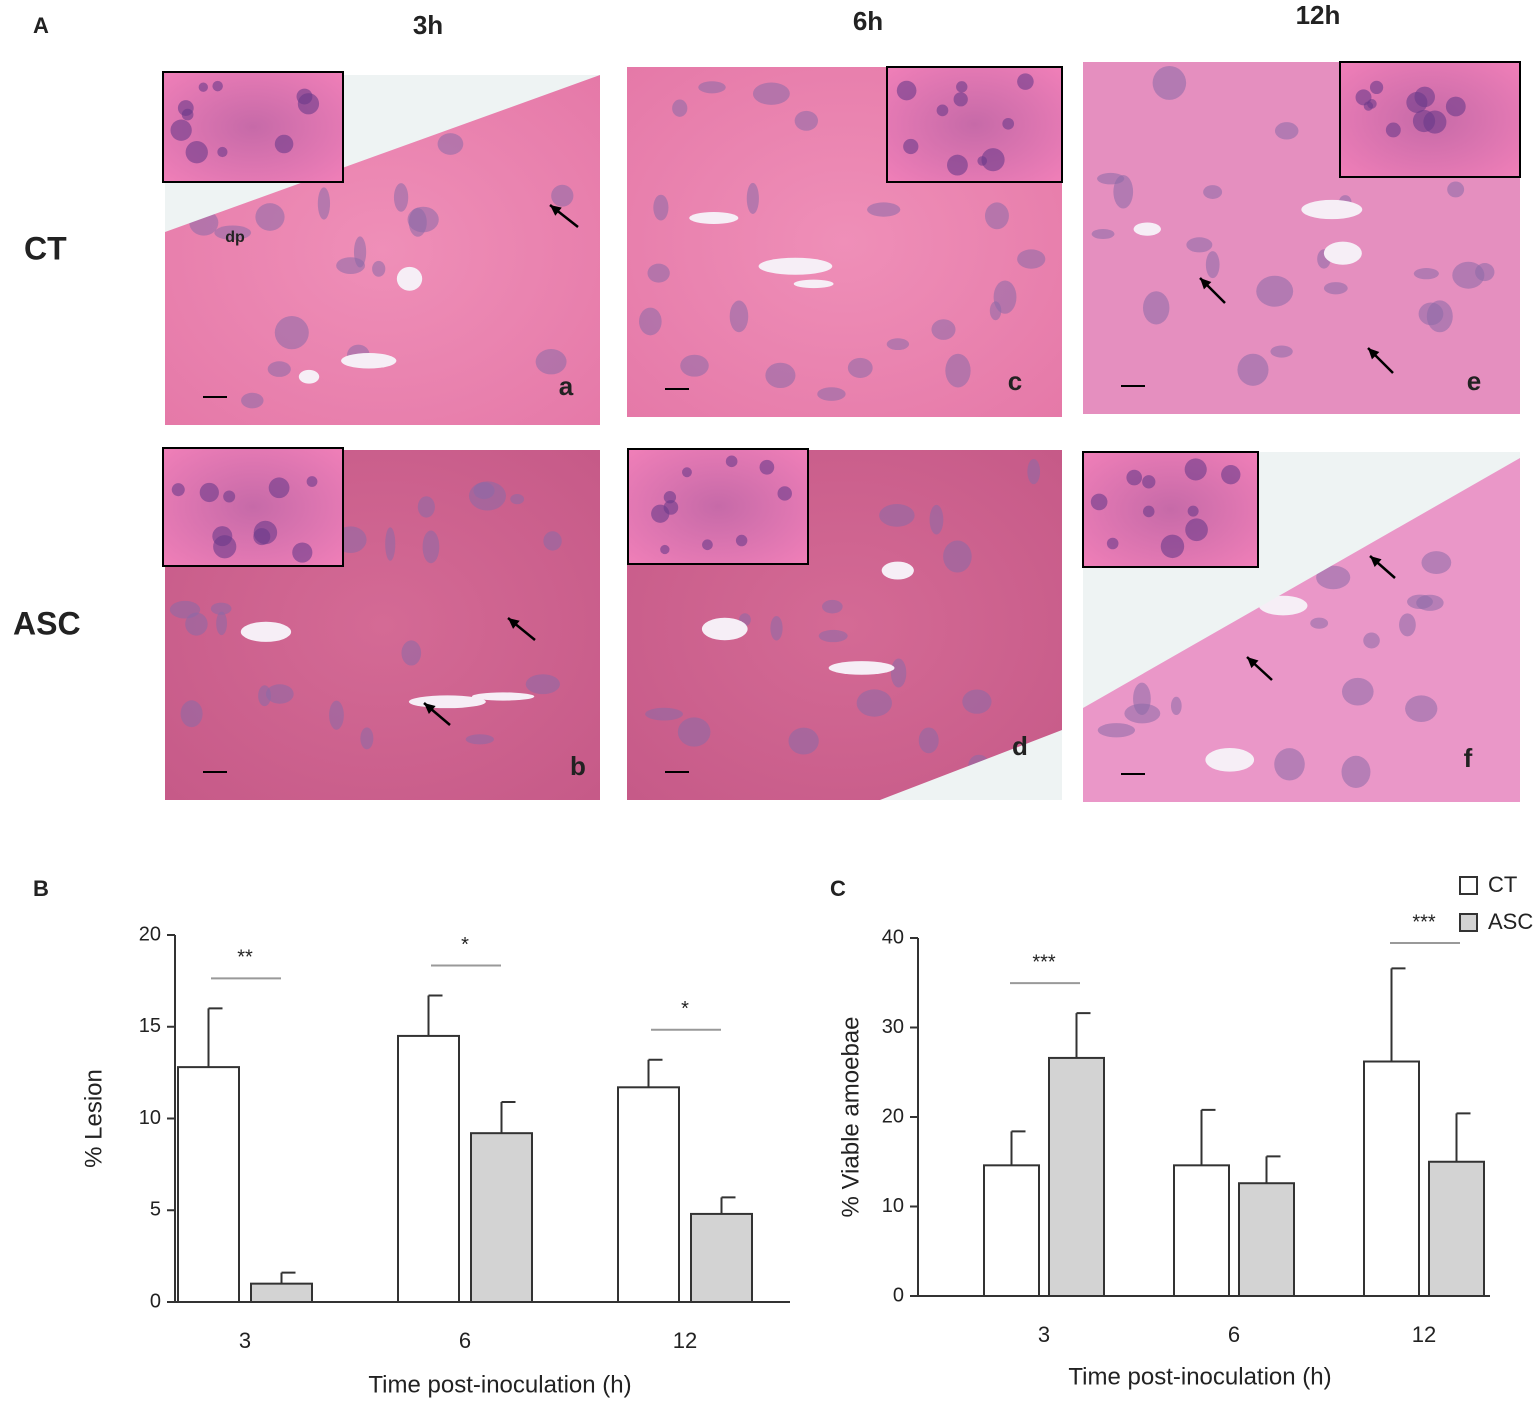  I want to click on x-tick-label: 3, so click(1044, 1334).